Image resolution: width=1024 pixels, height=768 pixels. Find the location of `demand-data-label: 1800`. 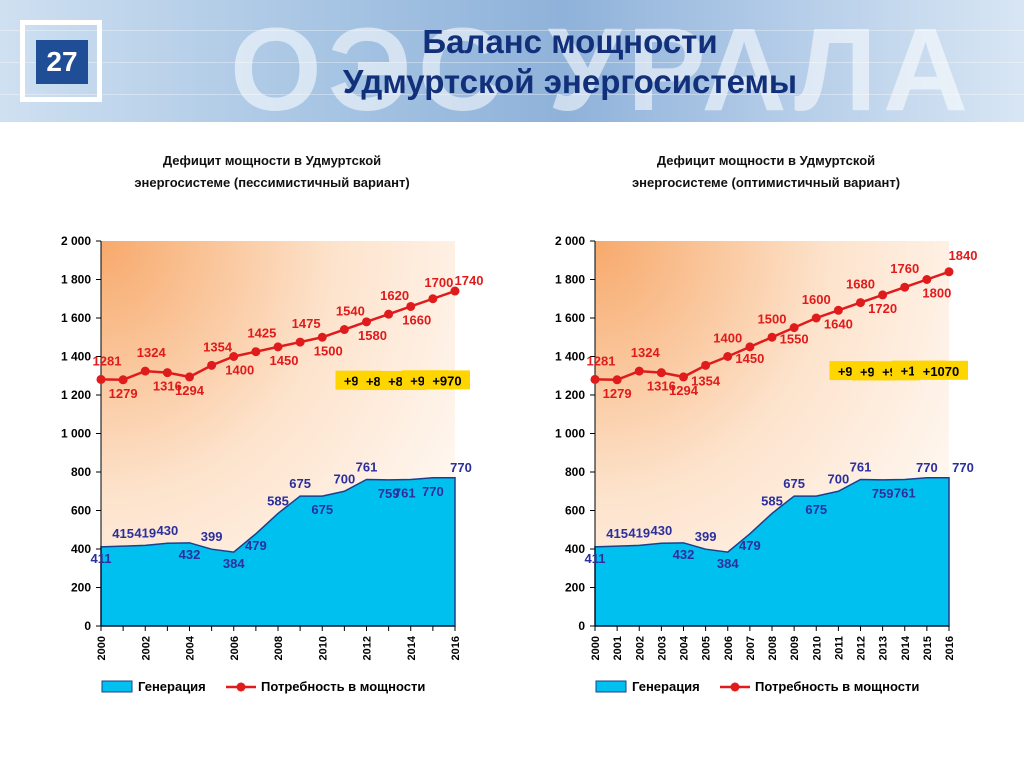

demand-data-label: 1800 is located at coordinates (936, 293).